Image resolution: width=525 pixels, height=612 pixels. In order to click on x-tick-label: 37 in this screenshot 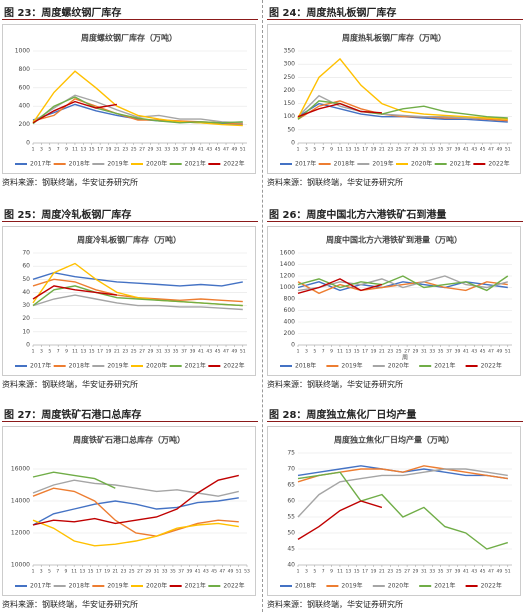, I will do `click(449, 352)`.